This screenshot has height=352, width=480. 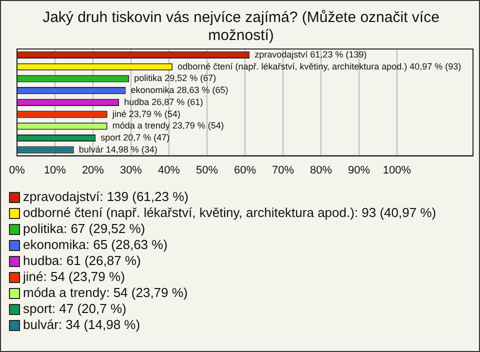 What do you see at coordinates (55, 170) in the screenshot?
I see `x-tick-label: 10%` at bounding box center [55, 170].